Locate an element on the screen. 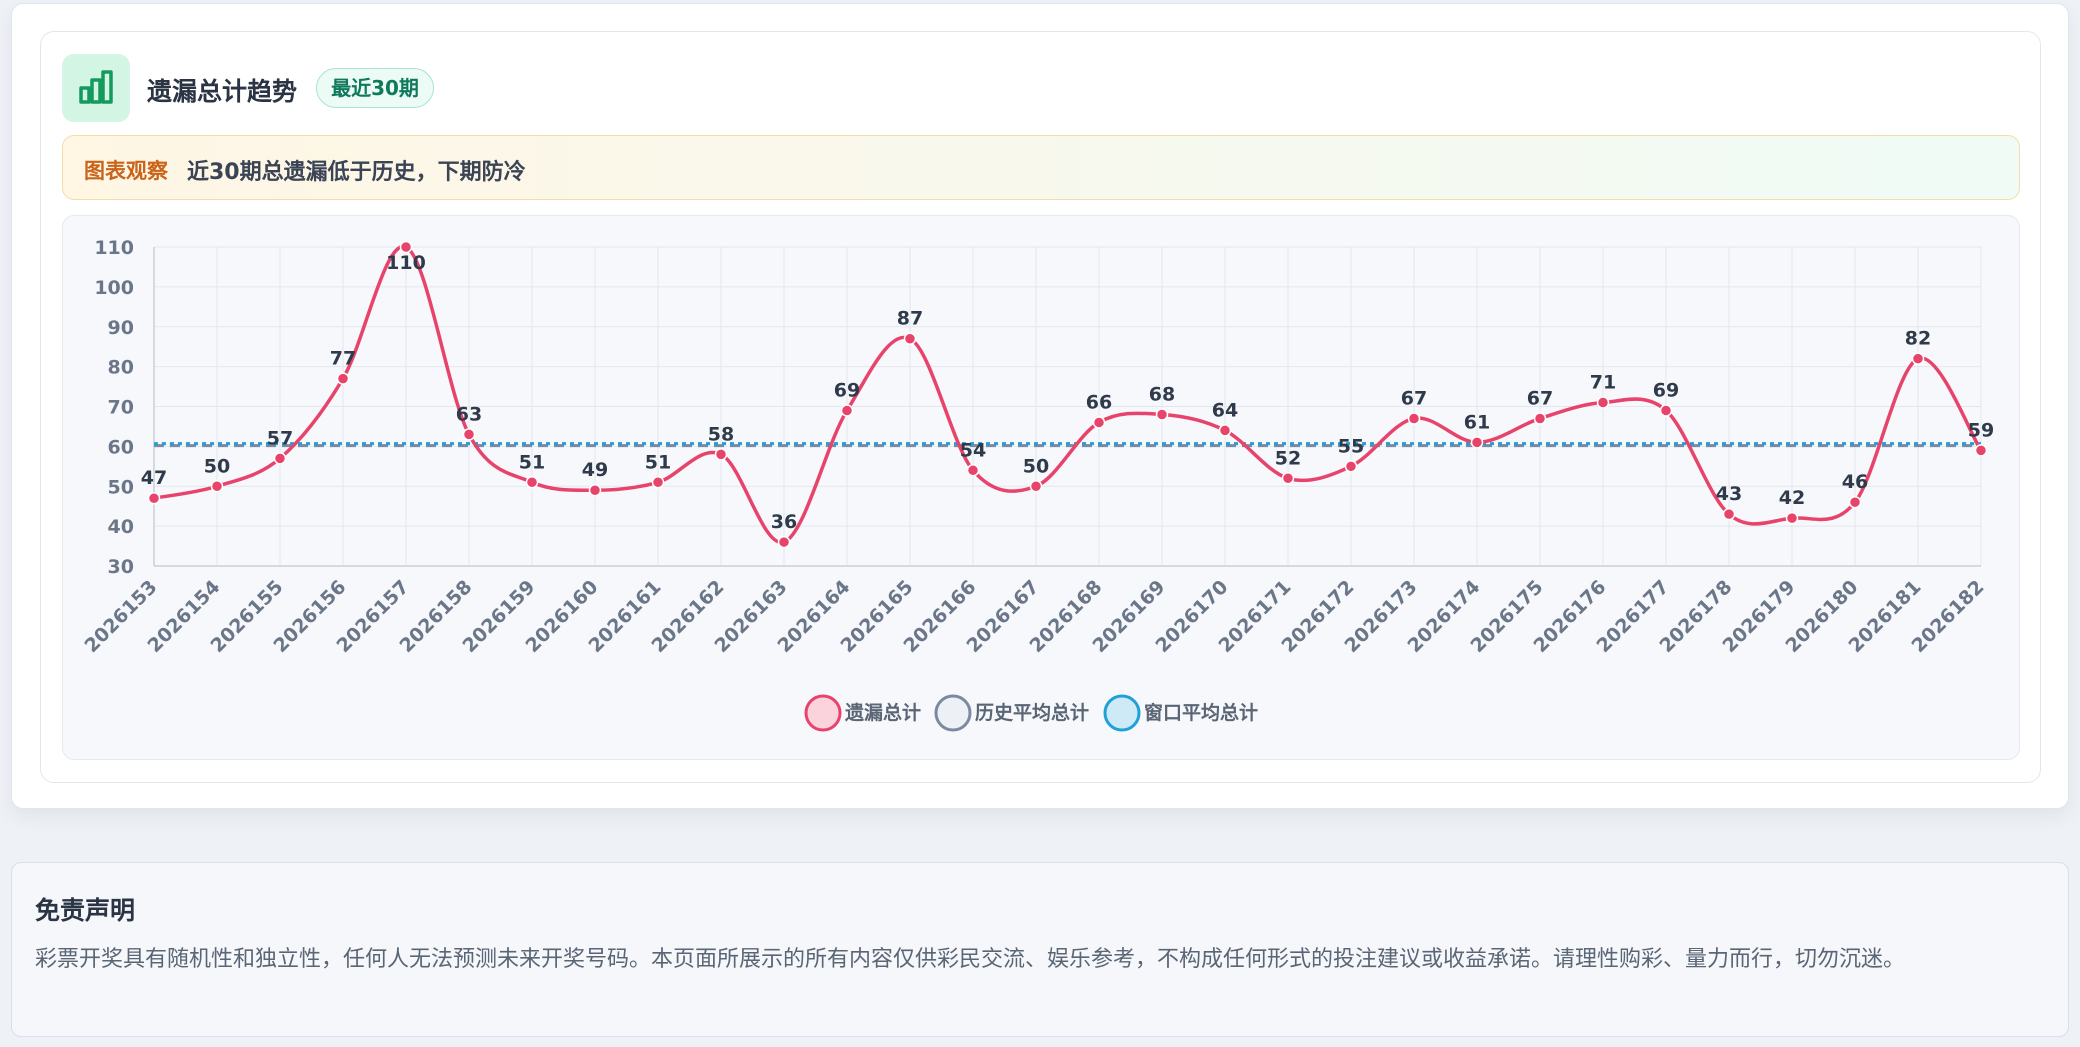  data-label: 49 is located at coordinates (595, 470).